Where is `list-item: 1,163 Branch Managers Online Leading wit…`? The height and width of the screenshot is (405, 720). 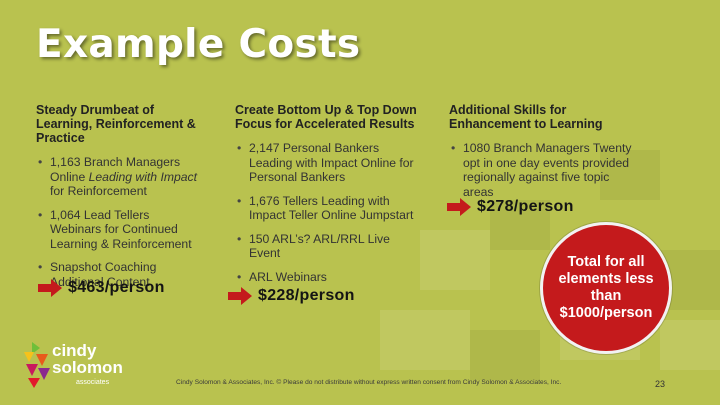
list-item: 1,163 Branch Managers Online Leading wit… is located at coordinates (120, 177).